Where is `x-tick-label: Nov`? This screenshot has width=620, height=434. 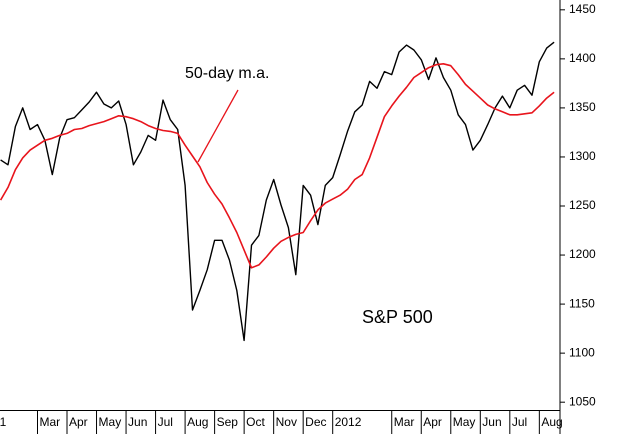 x-tick-label: Nov is located at coordinates (286, 422).